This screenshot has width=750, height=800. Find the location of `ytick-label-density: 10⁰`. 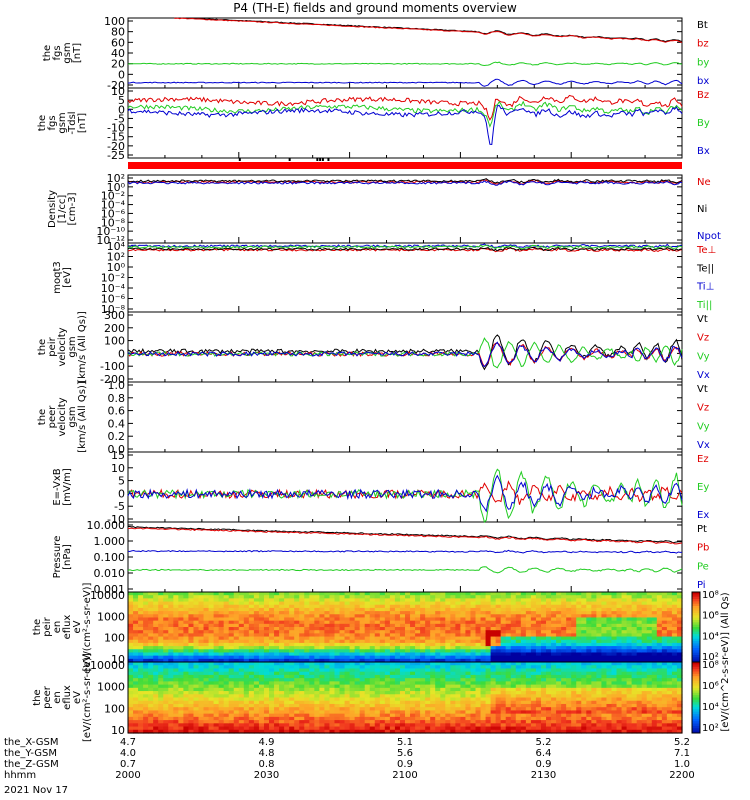

ytick-label-density: 10⁰ is located at coordinates (116, 187).